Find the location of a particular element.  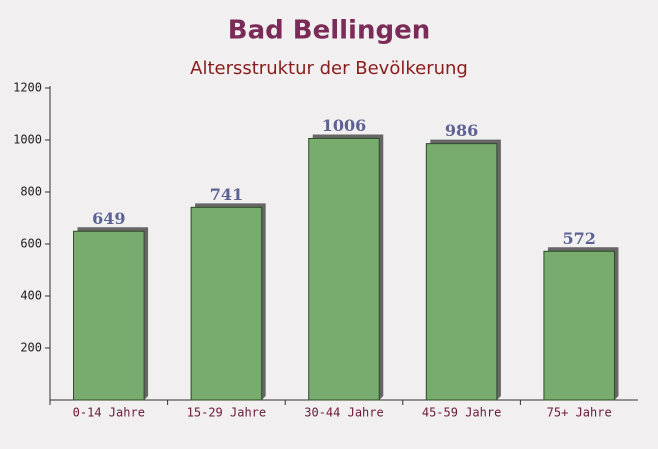

value-label: 1006 is located at coordinates (344, 125).